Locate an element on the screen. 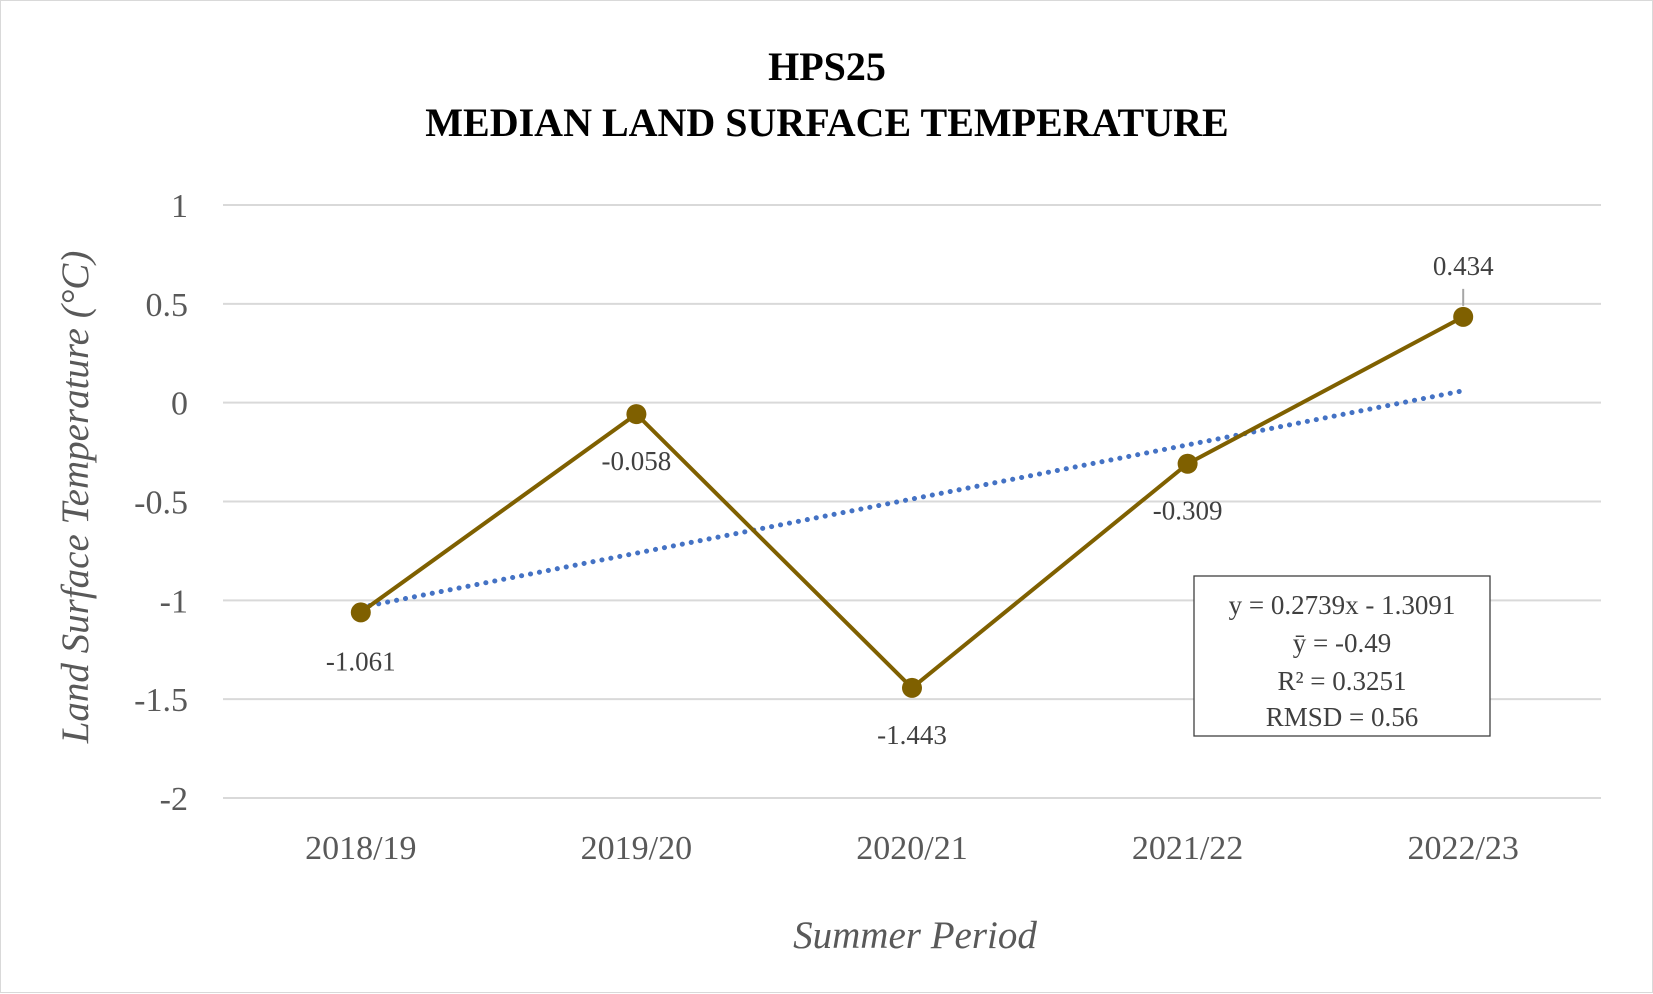 This screenshot has width=1653, height=994. y-tick-label: 1 is located at coordinates (179, 206).